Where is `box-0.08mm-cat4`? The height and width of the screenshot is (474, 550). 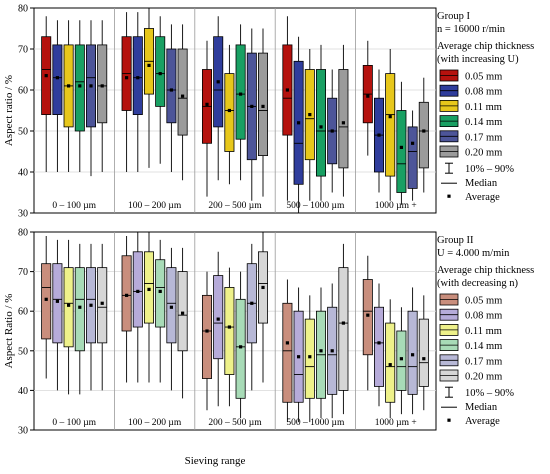 box-0.08mm-cat4 is located at coordinates (298, 355).